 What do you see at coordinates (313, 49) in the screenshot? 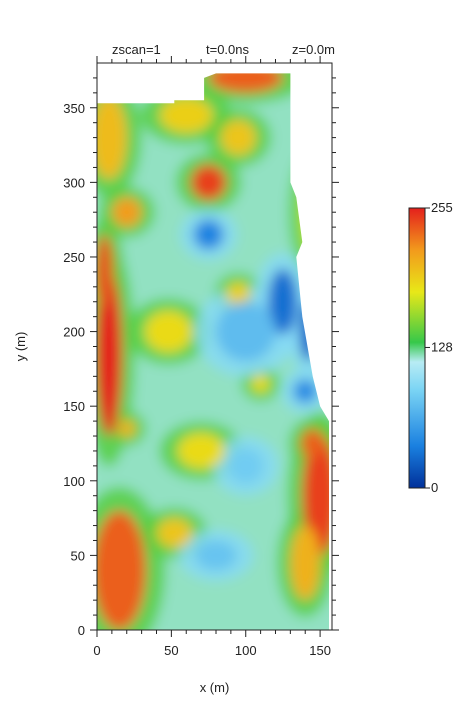
I see `depth-label: z=0.0m` at bounding box center [313, 49].